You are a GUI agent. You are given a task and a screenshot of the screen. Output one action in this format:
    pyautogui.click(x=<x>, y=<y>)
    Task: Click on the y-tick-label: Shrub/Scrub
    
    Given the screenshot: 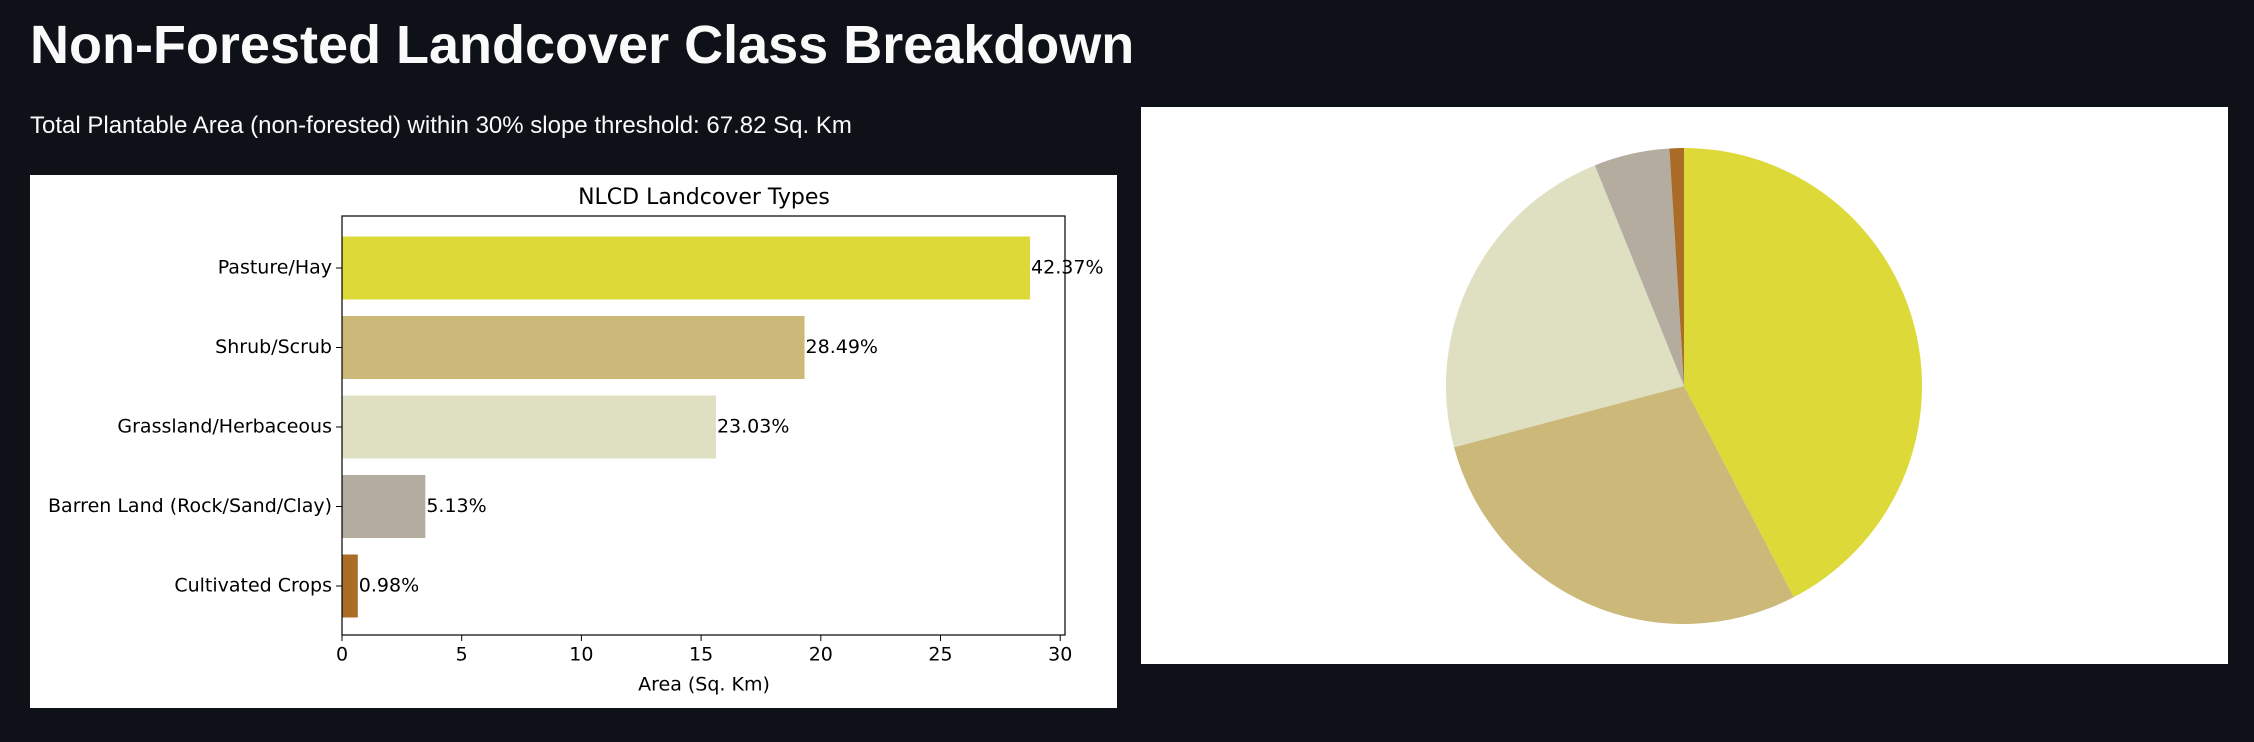 What is the action you would take?
    pyautogui.click(x=273, y=347)
    